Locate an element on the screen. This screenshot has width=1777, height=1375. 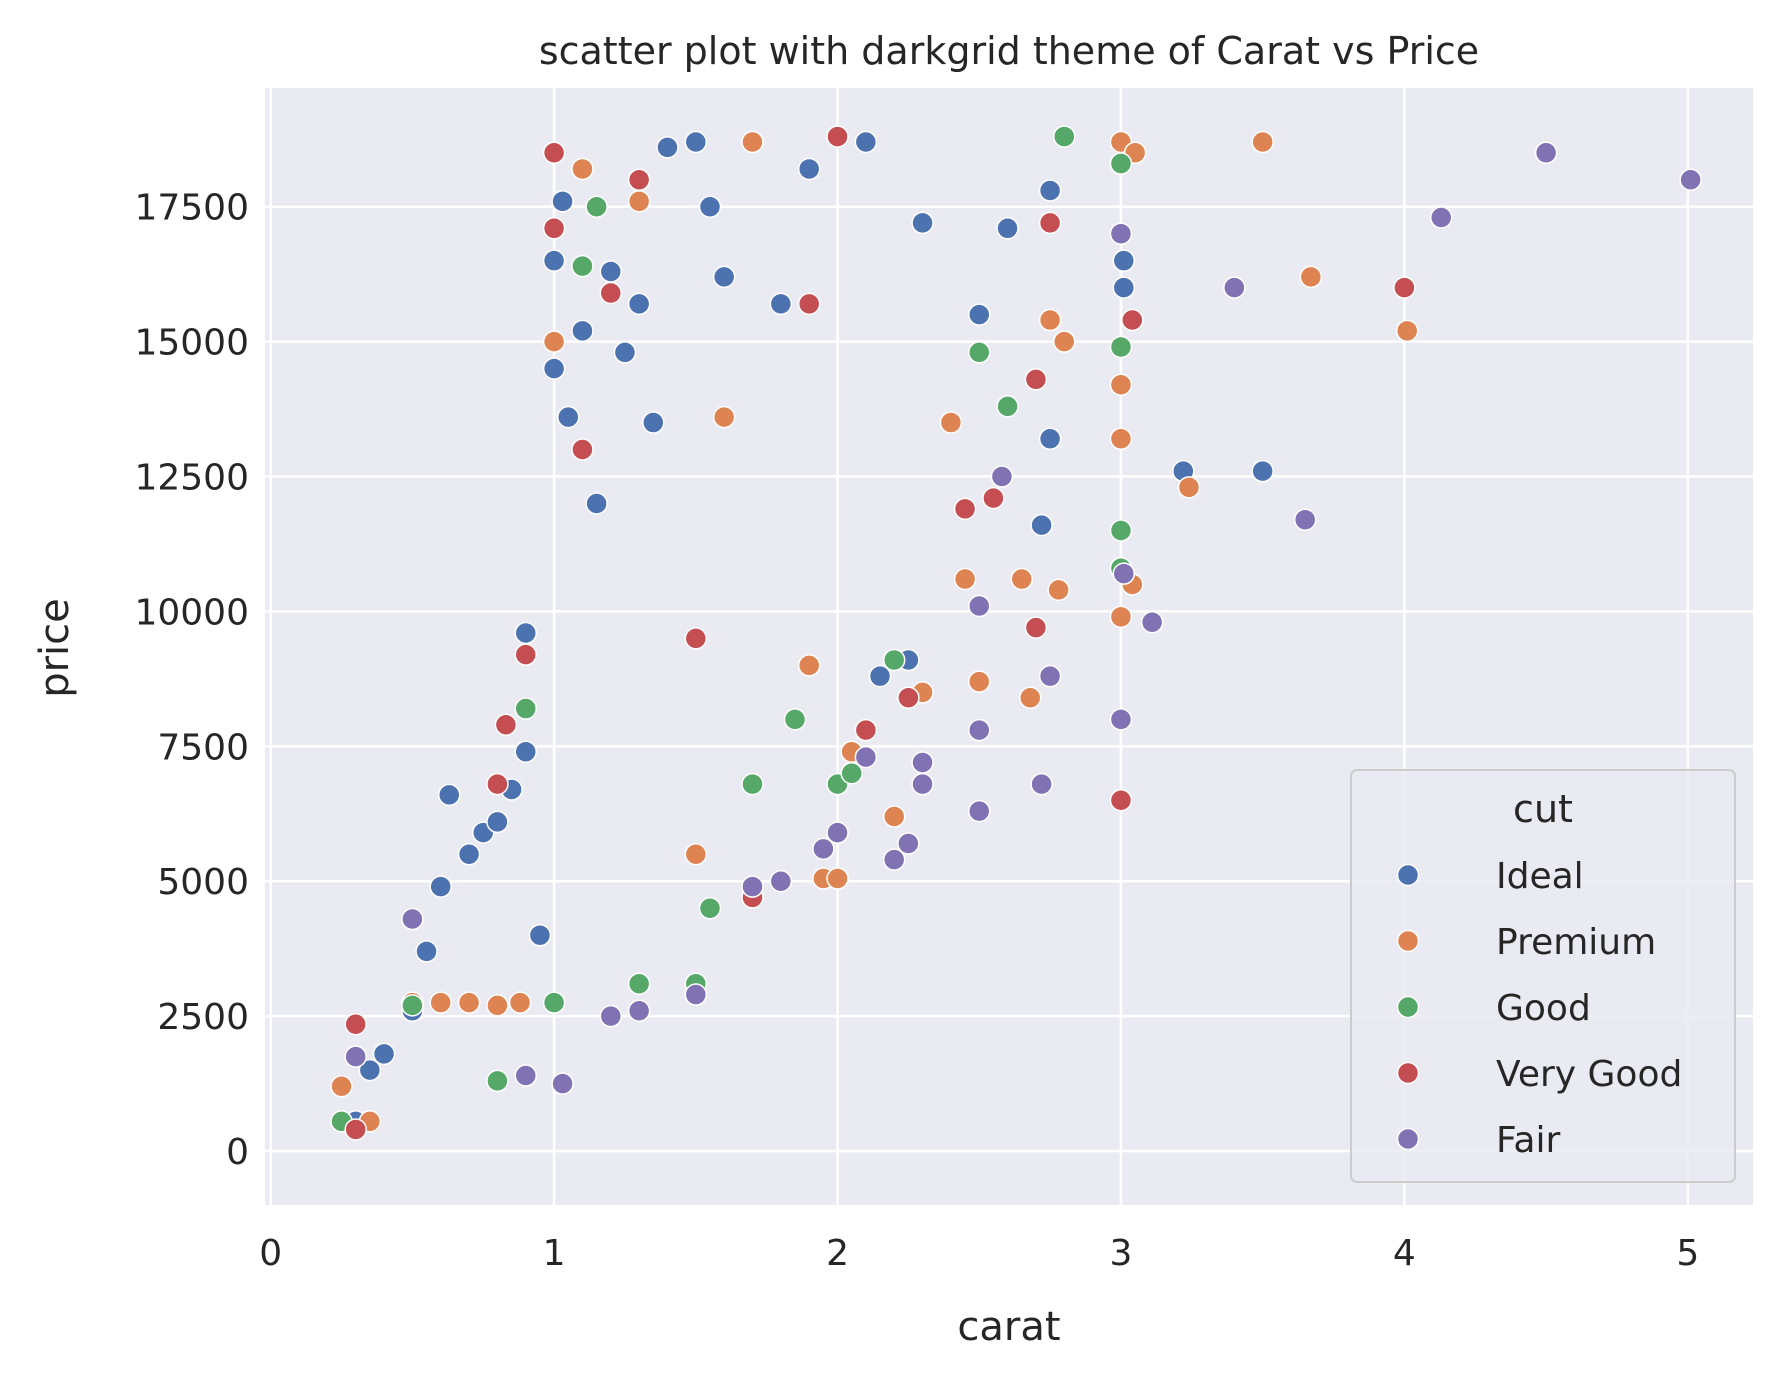
legend-box is located at coordinates (1543, 976).